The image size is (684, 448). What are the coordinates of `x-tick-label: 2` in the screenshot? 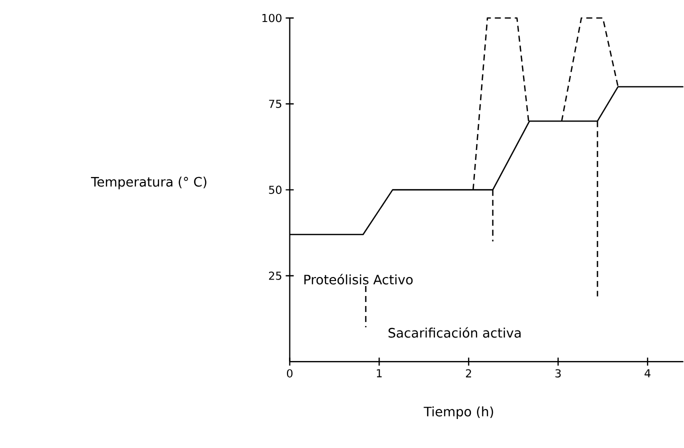 It's located at (469, 373).